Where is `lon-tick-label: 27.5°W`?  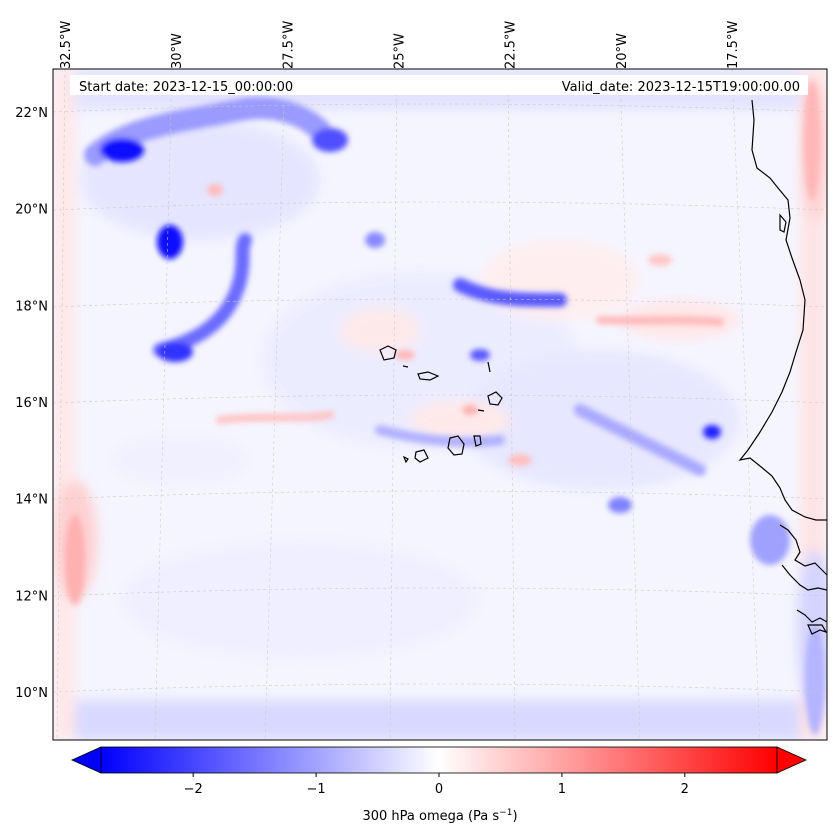
lon-tick-label: 27.5°W is located at coordinates (288, 45).